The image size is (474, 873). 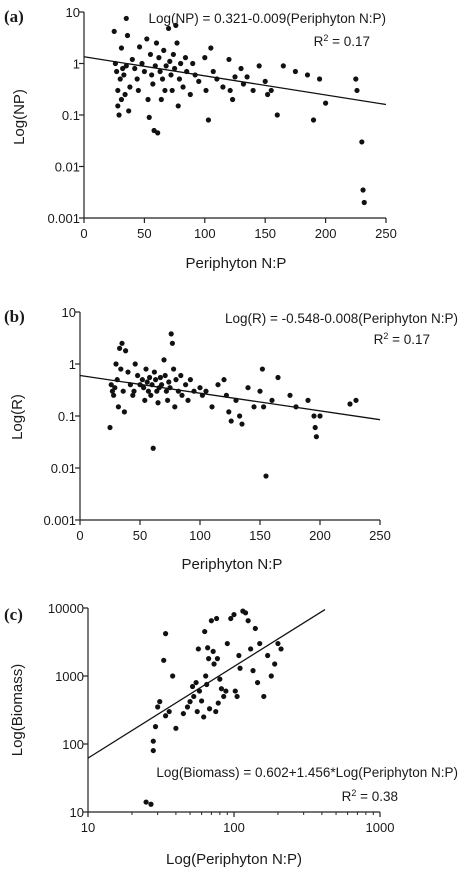 What do you see at coordinates (88, 827) in the screenshot?
I see `x-tick-label: 10` at bounding box center [88, 827].